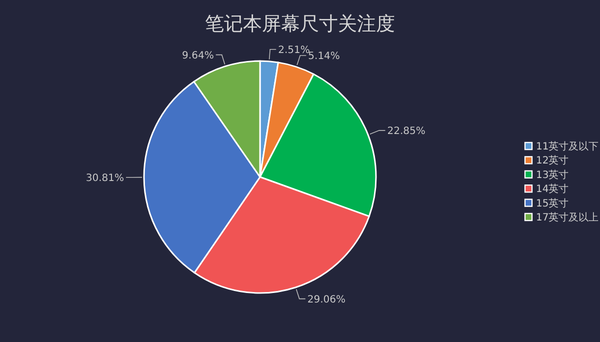  Describe the element at coordinates (105, 178) in the screenshot. I see `data-label: 30.81%` at that location.